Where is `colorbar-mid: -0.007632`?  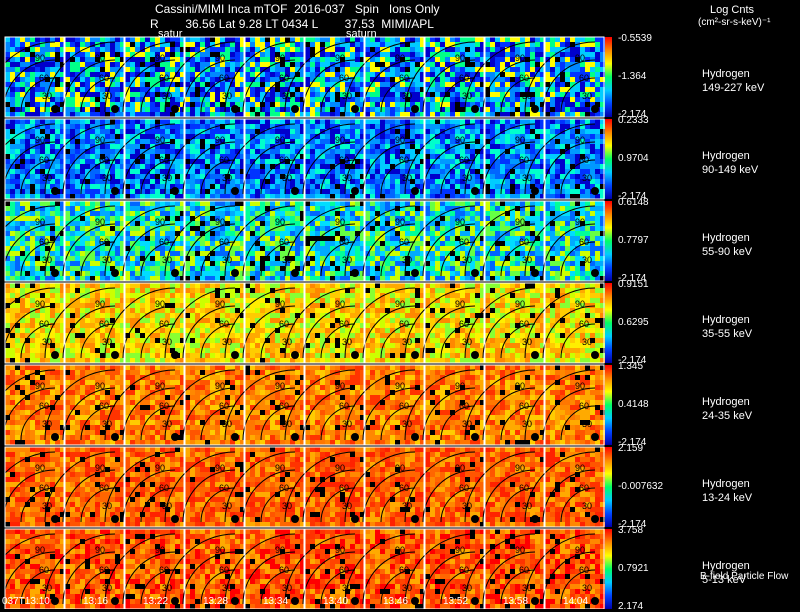 colorbar-mid: -0.007632 is located at coordinates (641, 486).